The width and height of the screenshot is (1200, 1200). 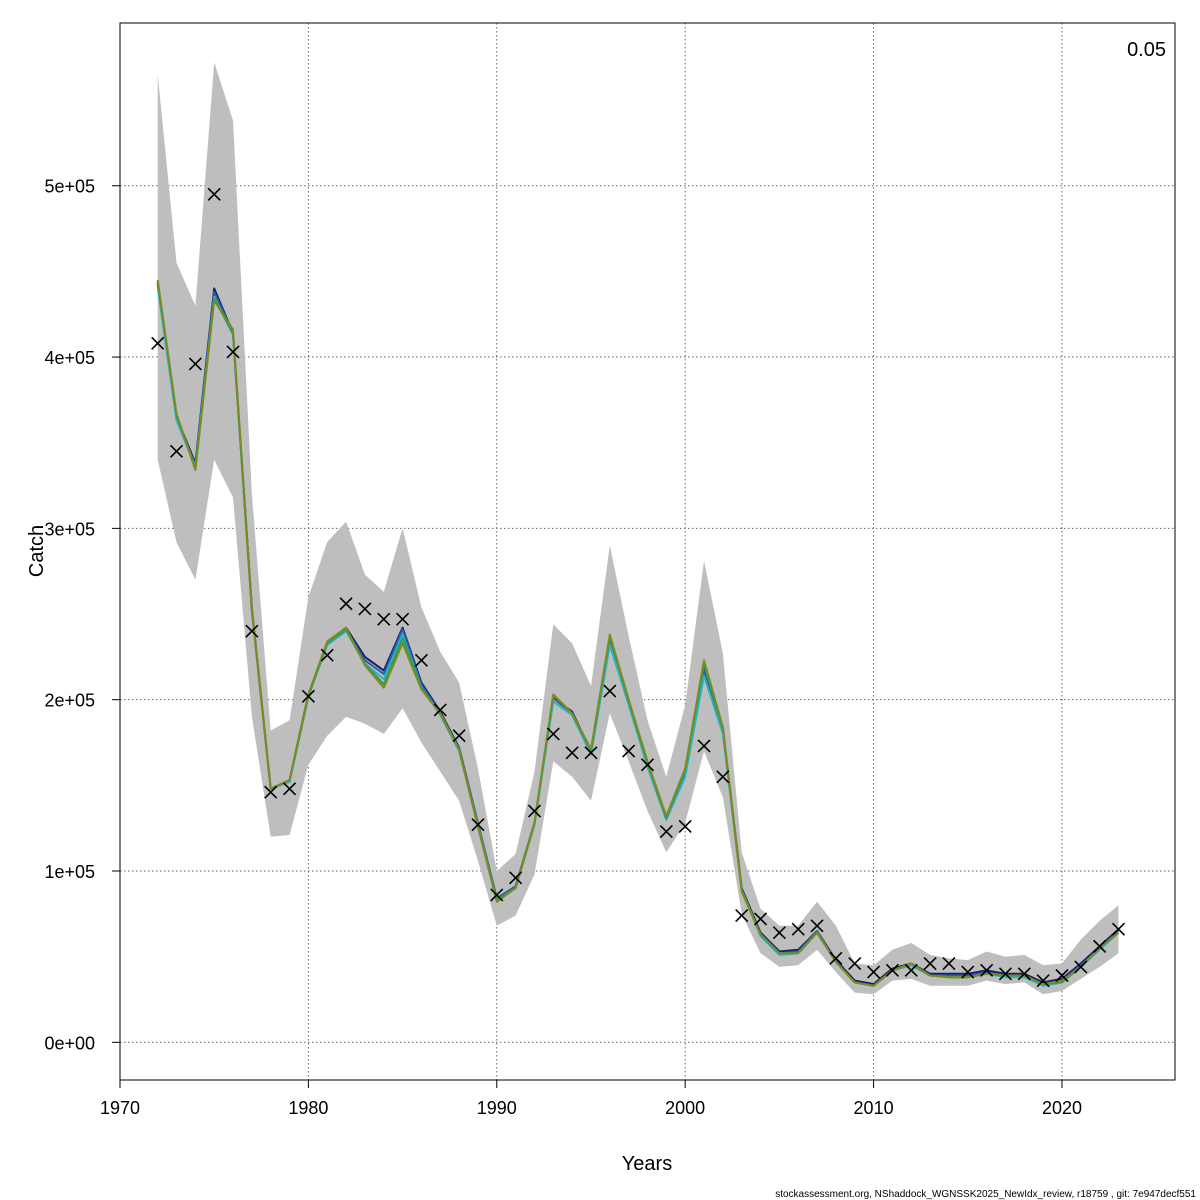 I want to click on x-tick-label: 1970, so click(x=120, y=1108).